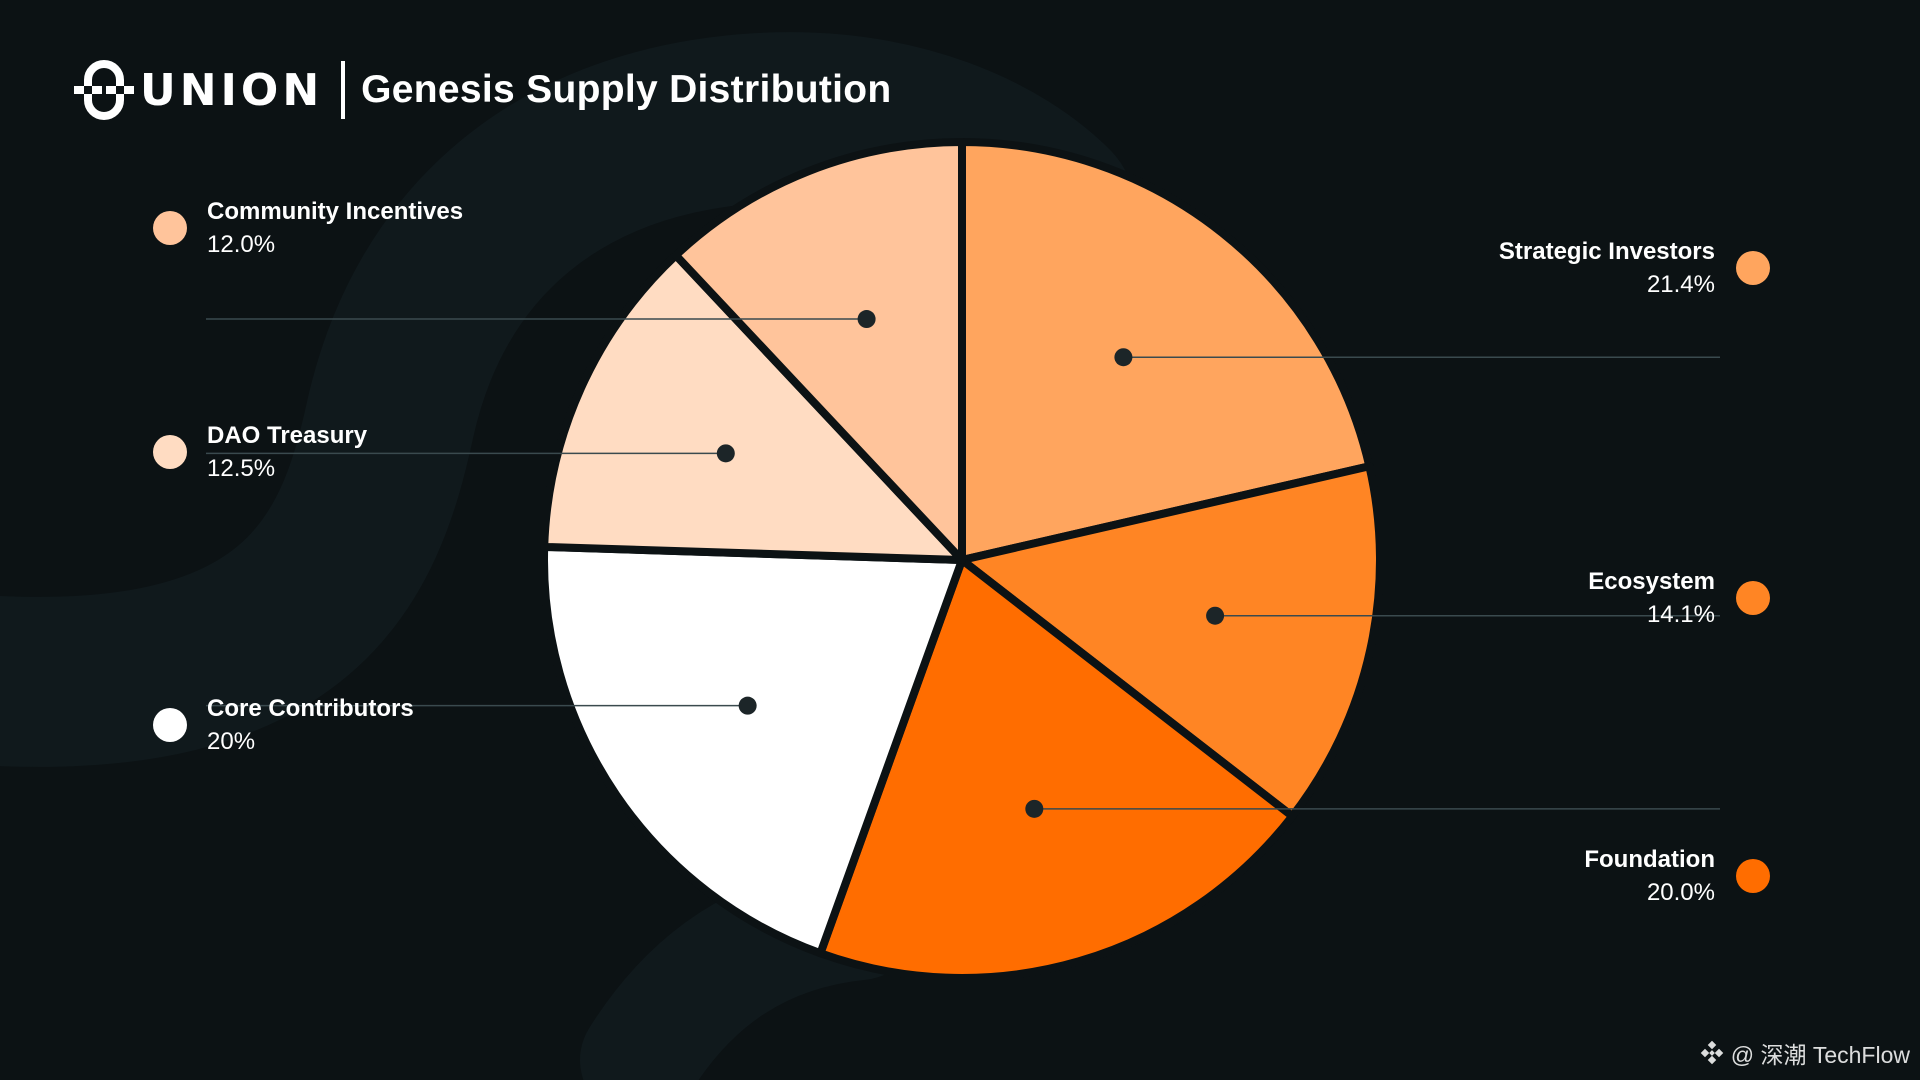 This screenshot has width=1920, height=1080. Describe the element at coordinates (1572, 876) in the screenshot. I see `legend-item-foundation: Foundation 20.0%` at that location.